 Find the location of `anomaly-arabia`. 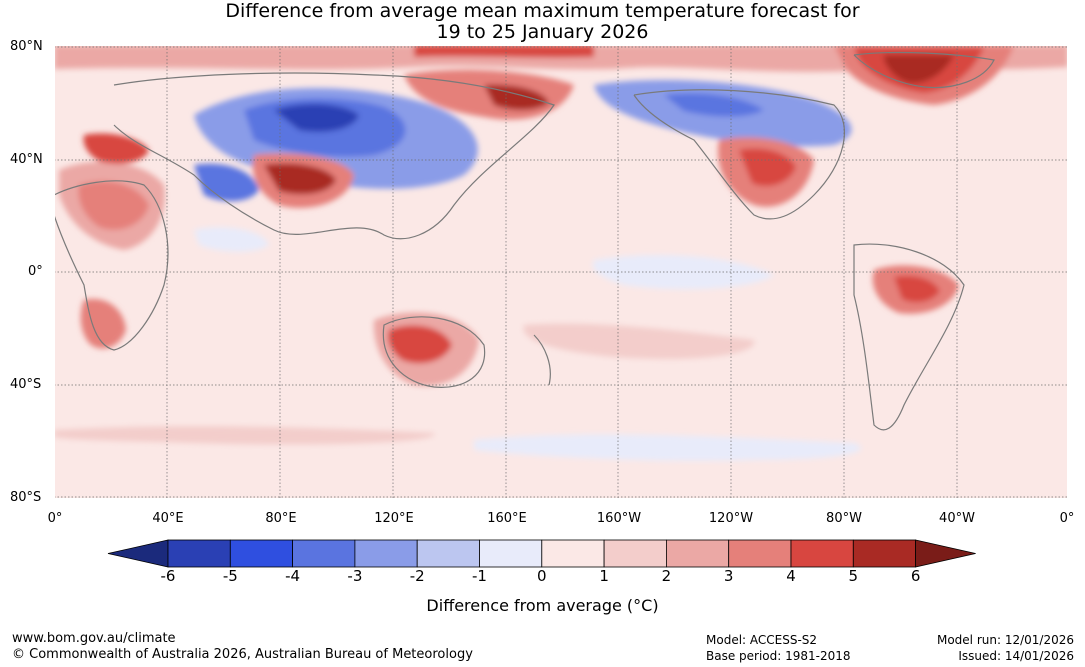

anomaly-arabia is located at coordinates (113, 205).